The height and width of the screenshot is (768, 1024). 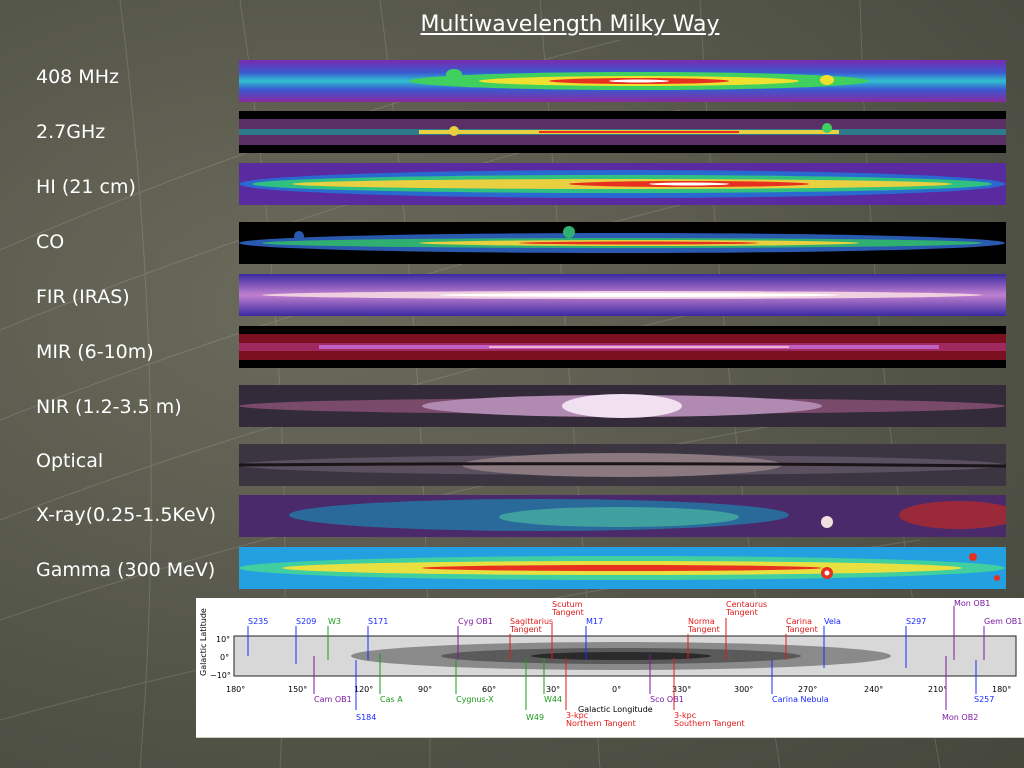 I want to click on x-tick-label: 90°, so click(x=425, y=689).